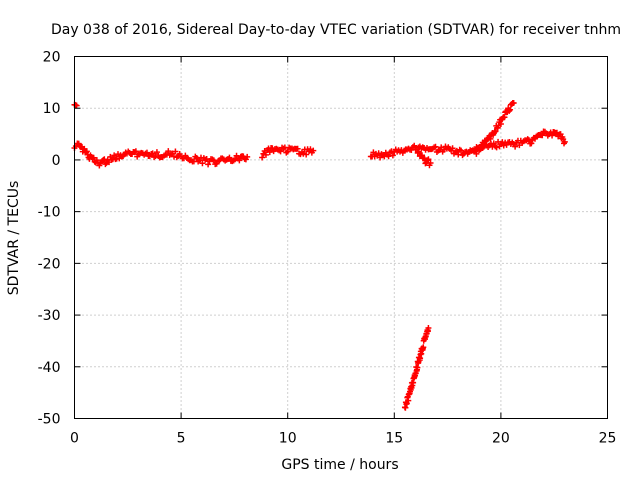 The height and width of the screenshot is (480, 640). Describe the element at coordinates (52, 58) in the screenshot. I see `y-tick-label: 20` at that location.